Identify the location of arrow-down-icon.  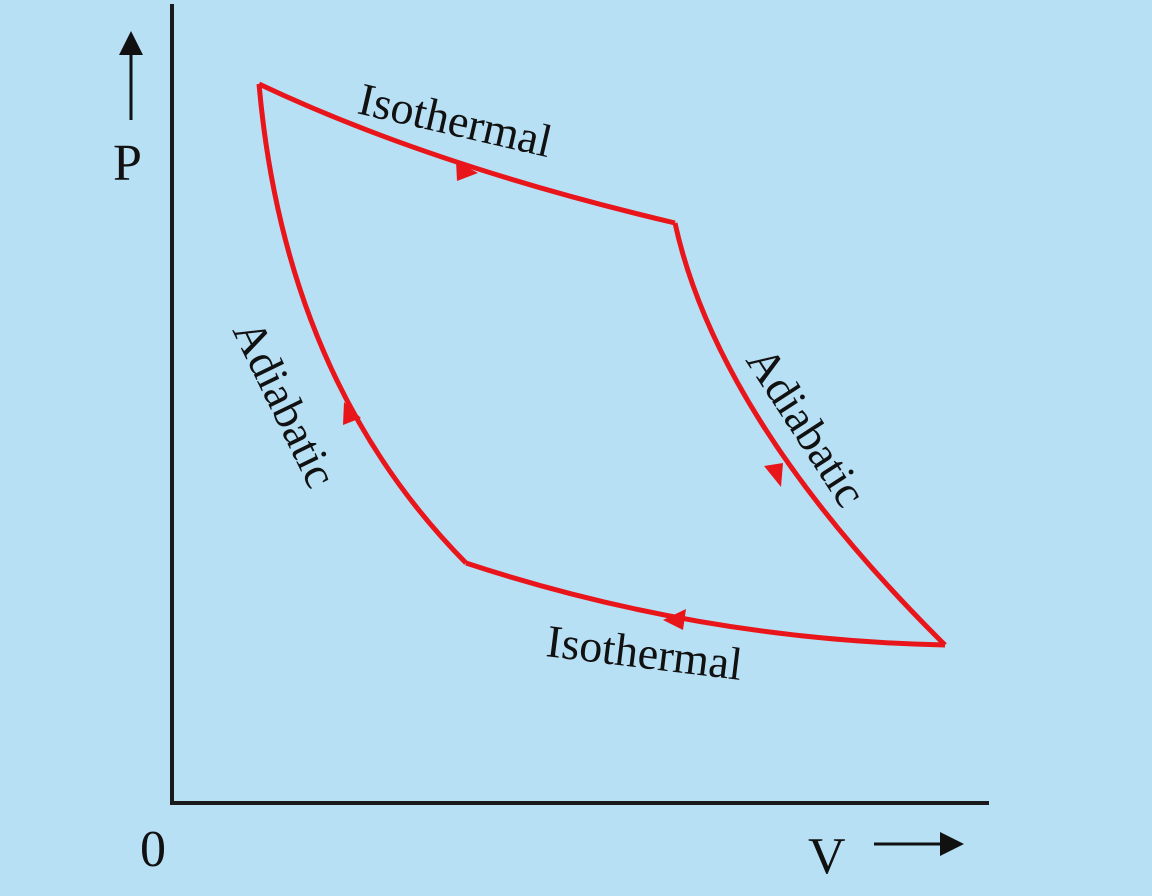
(773, 475).